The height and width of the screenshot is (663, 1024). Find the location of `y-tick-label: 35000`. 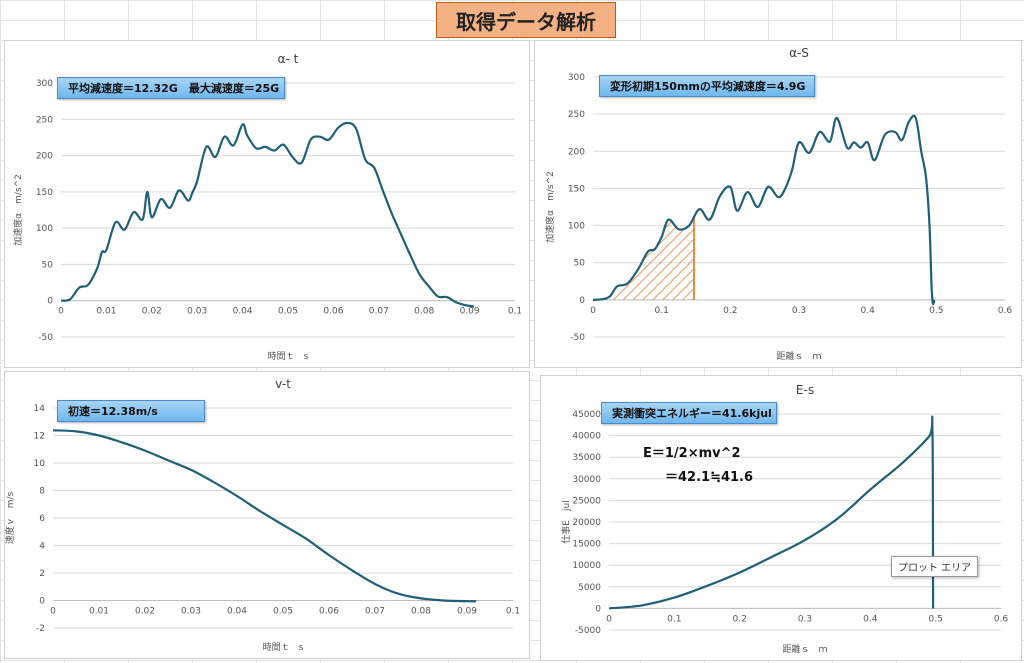

y-tick-label: 35000 is located at coordinates (586, 458).